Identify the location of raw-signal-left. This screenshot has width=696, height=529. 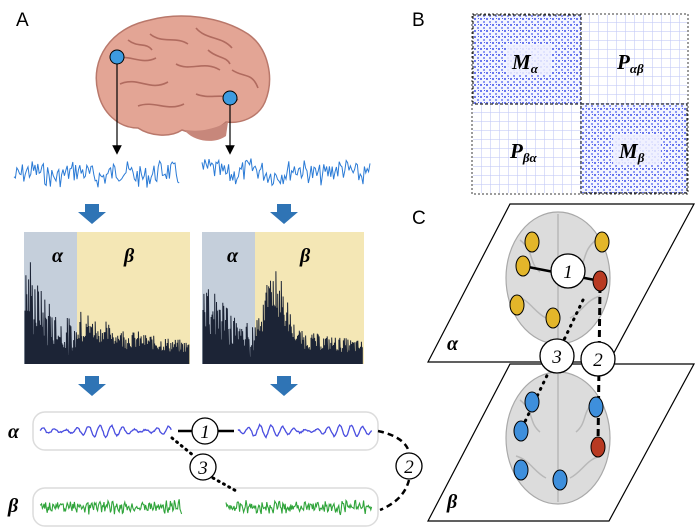
(96, 173).